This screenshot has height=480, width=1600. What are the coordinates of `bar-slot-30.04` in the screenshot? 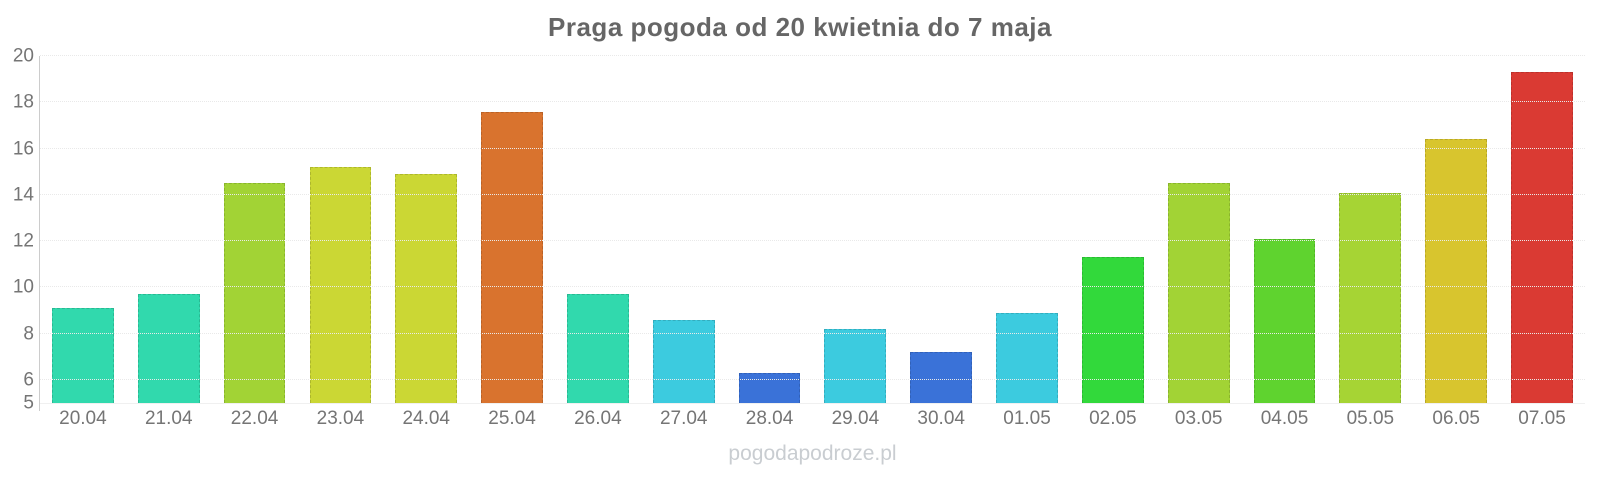 It's located at (941, 229).